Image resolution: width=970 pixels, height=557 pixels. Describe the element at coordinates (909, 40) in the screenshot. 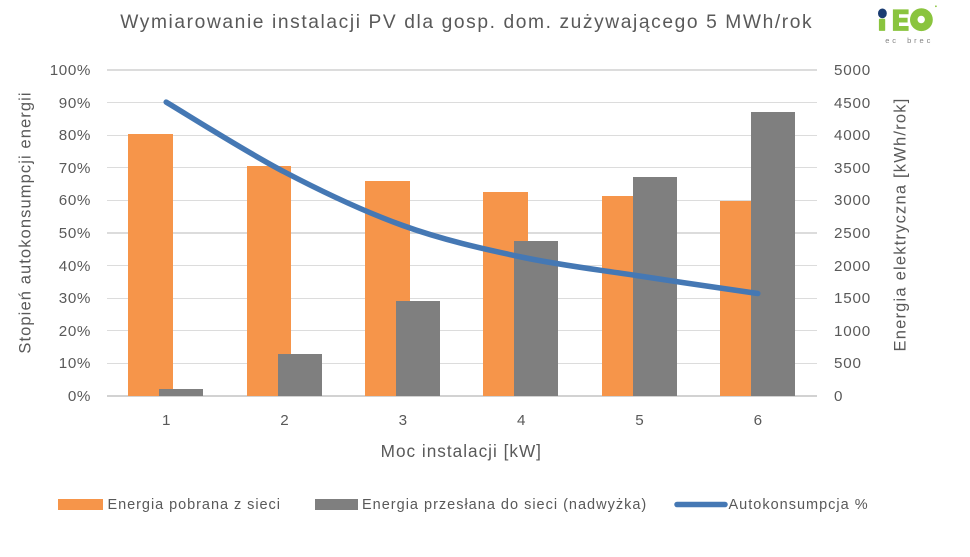

I see `svg-text: ec brec` at that location.